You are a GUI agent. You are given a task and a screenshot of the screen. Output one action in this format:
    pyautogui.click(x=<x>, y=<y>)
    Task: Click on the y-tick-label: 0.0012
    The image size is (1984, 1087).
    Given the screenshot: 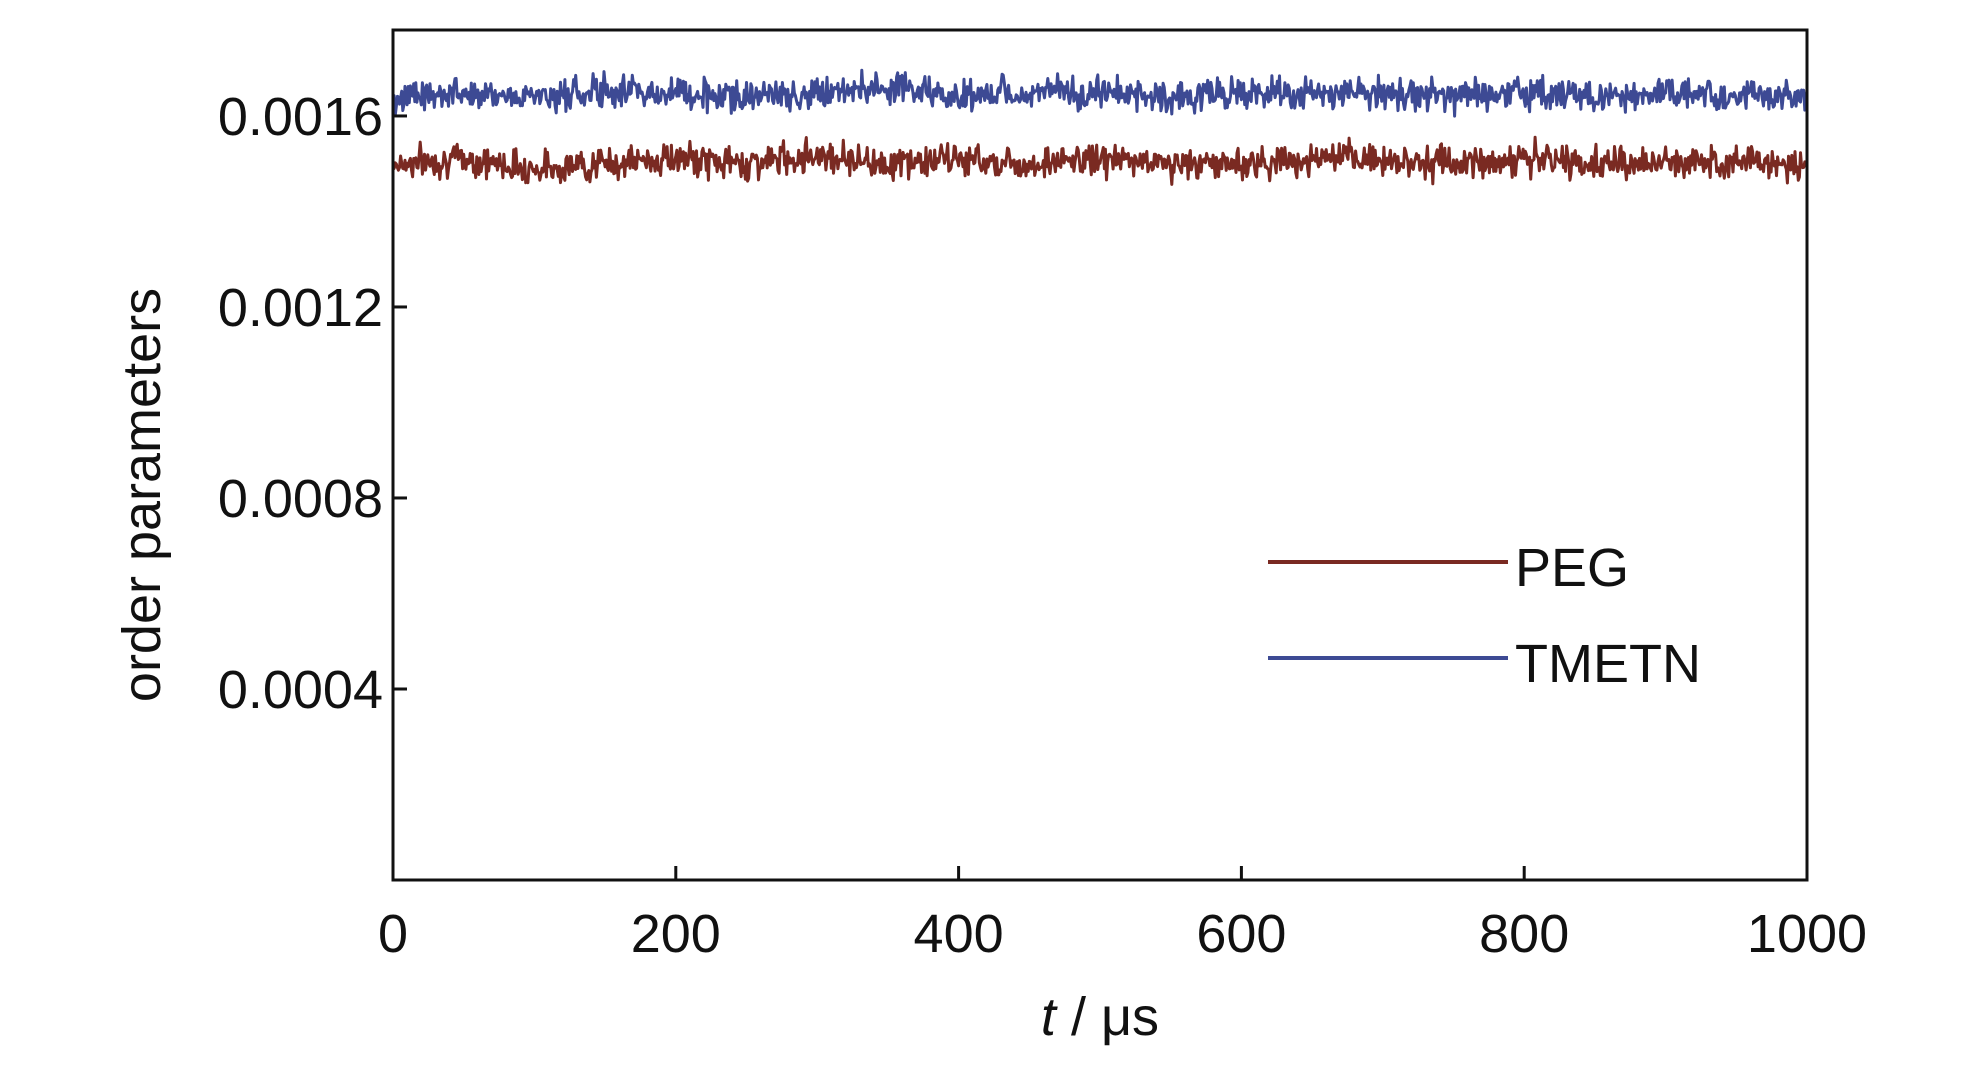 What is the action you would take?
    pyautogui.click(x=300, y=308)
    